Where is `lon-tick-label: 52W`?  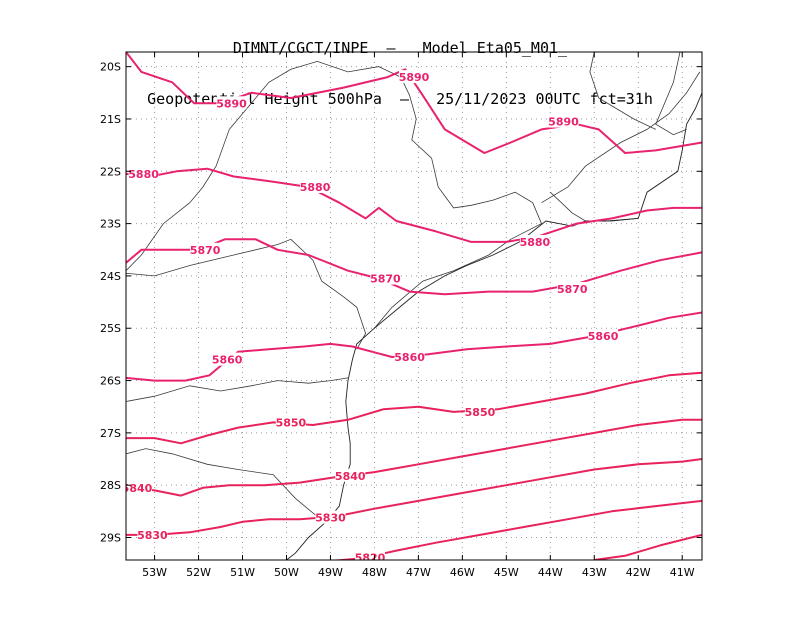 lon-tick-label: 52W is located at coordinates (198, 572).